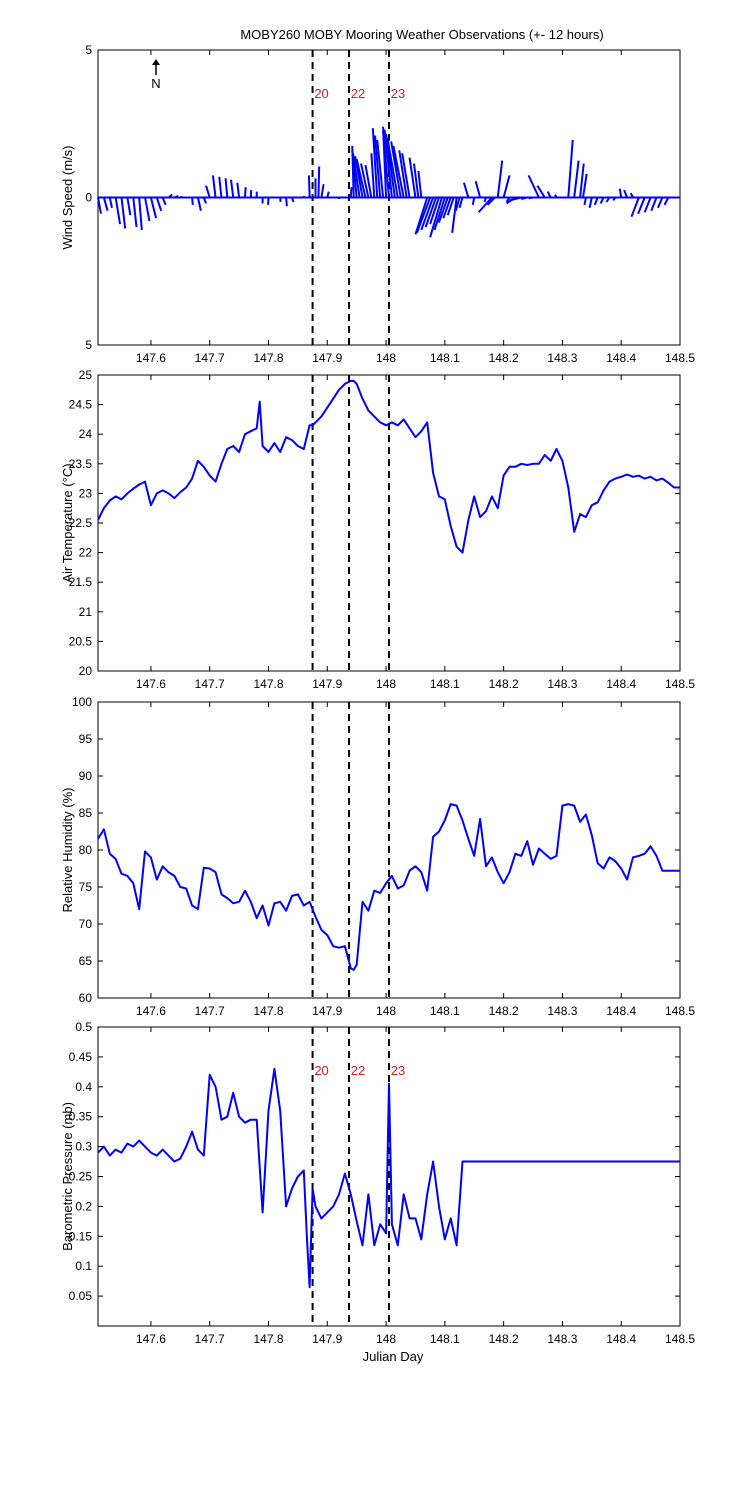 The image size is (750, 1500). I want to click on x-axis-label: Julian Day, so click(393, 1356).